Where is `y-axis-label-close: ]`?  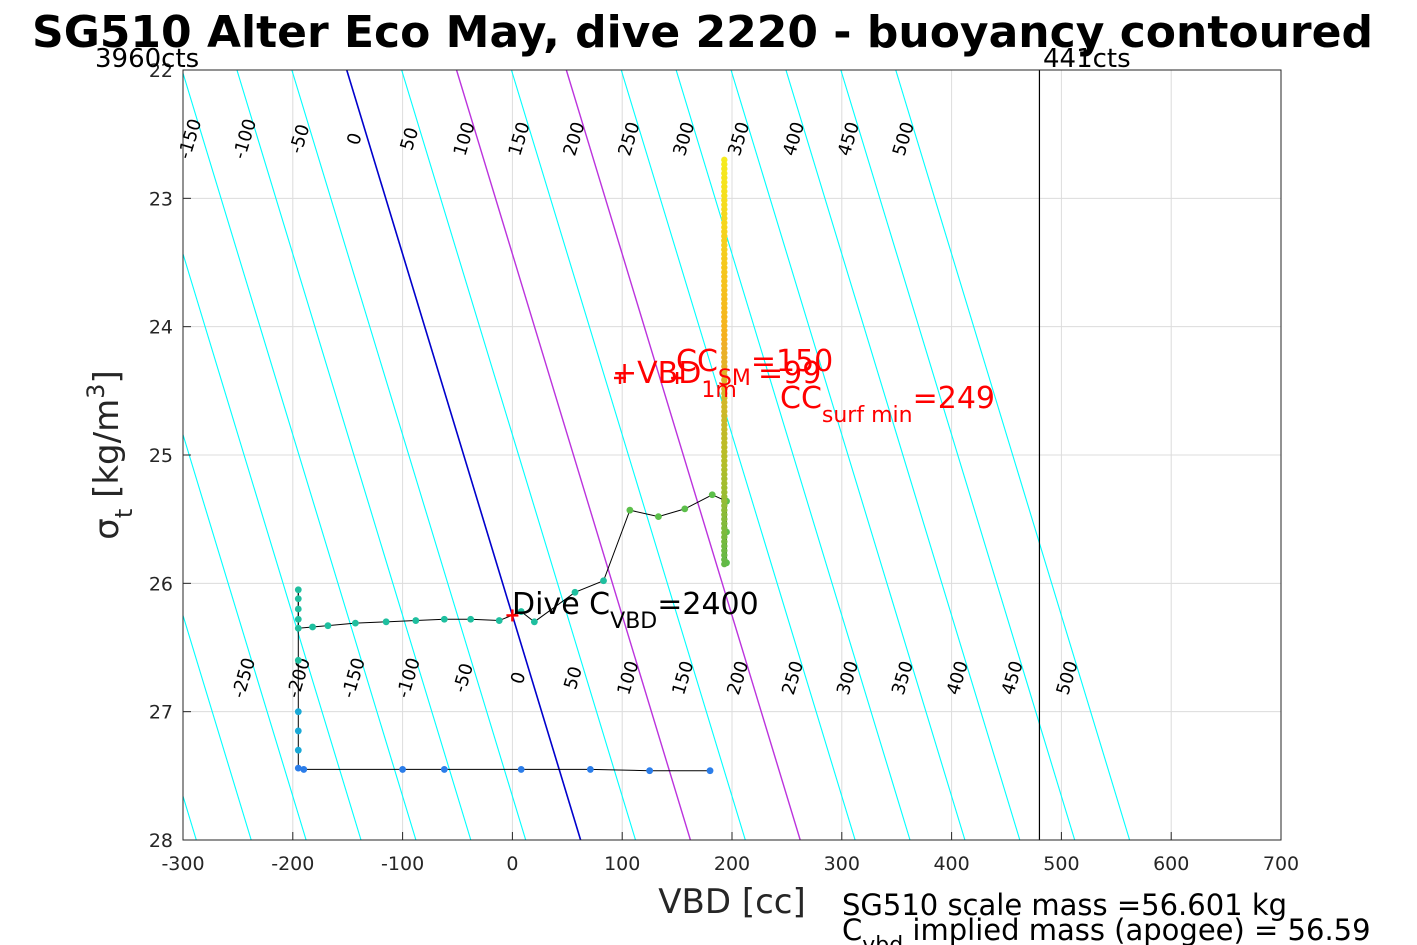 y-axis-label-close: ] is located at coordinates (107, 376).